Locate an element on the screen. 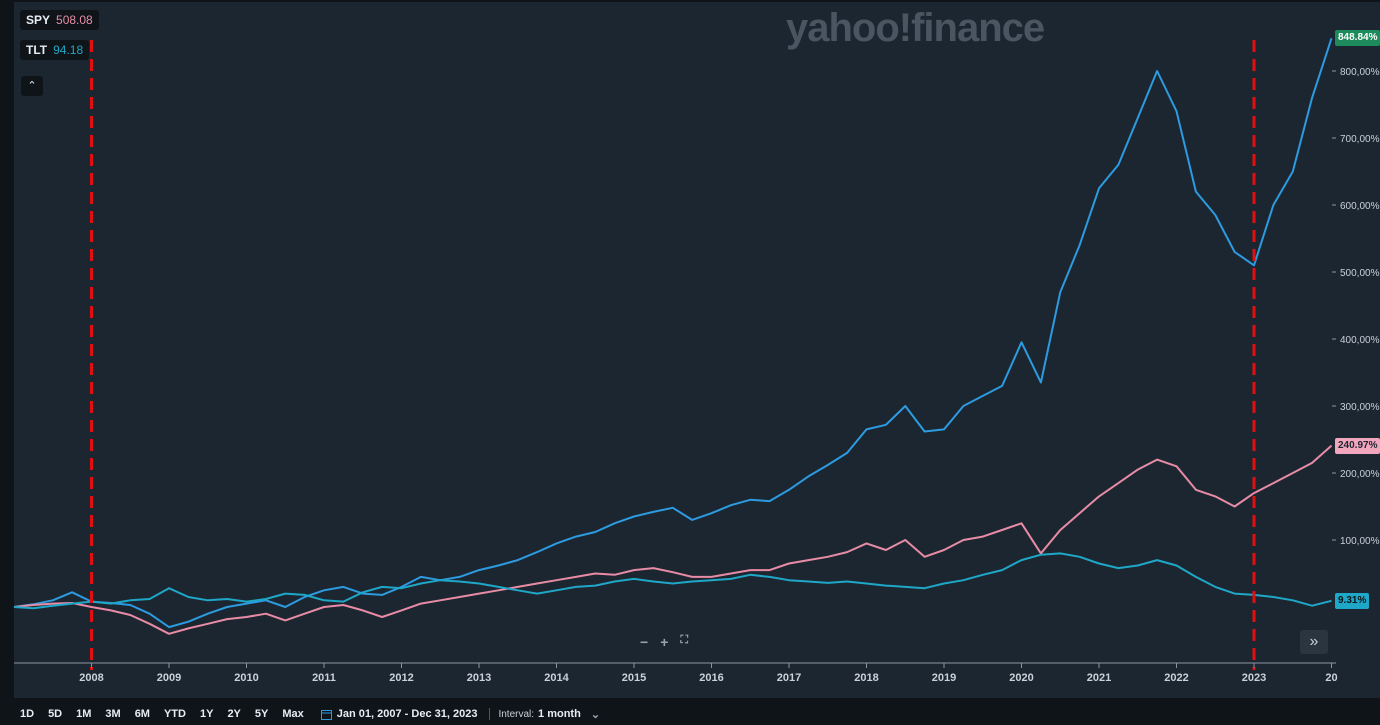  range-button-1m: 1M is located at coordinates (84, 714).